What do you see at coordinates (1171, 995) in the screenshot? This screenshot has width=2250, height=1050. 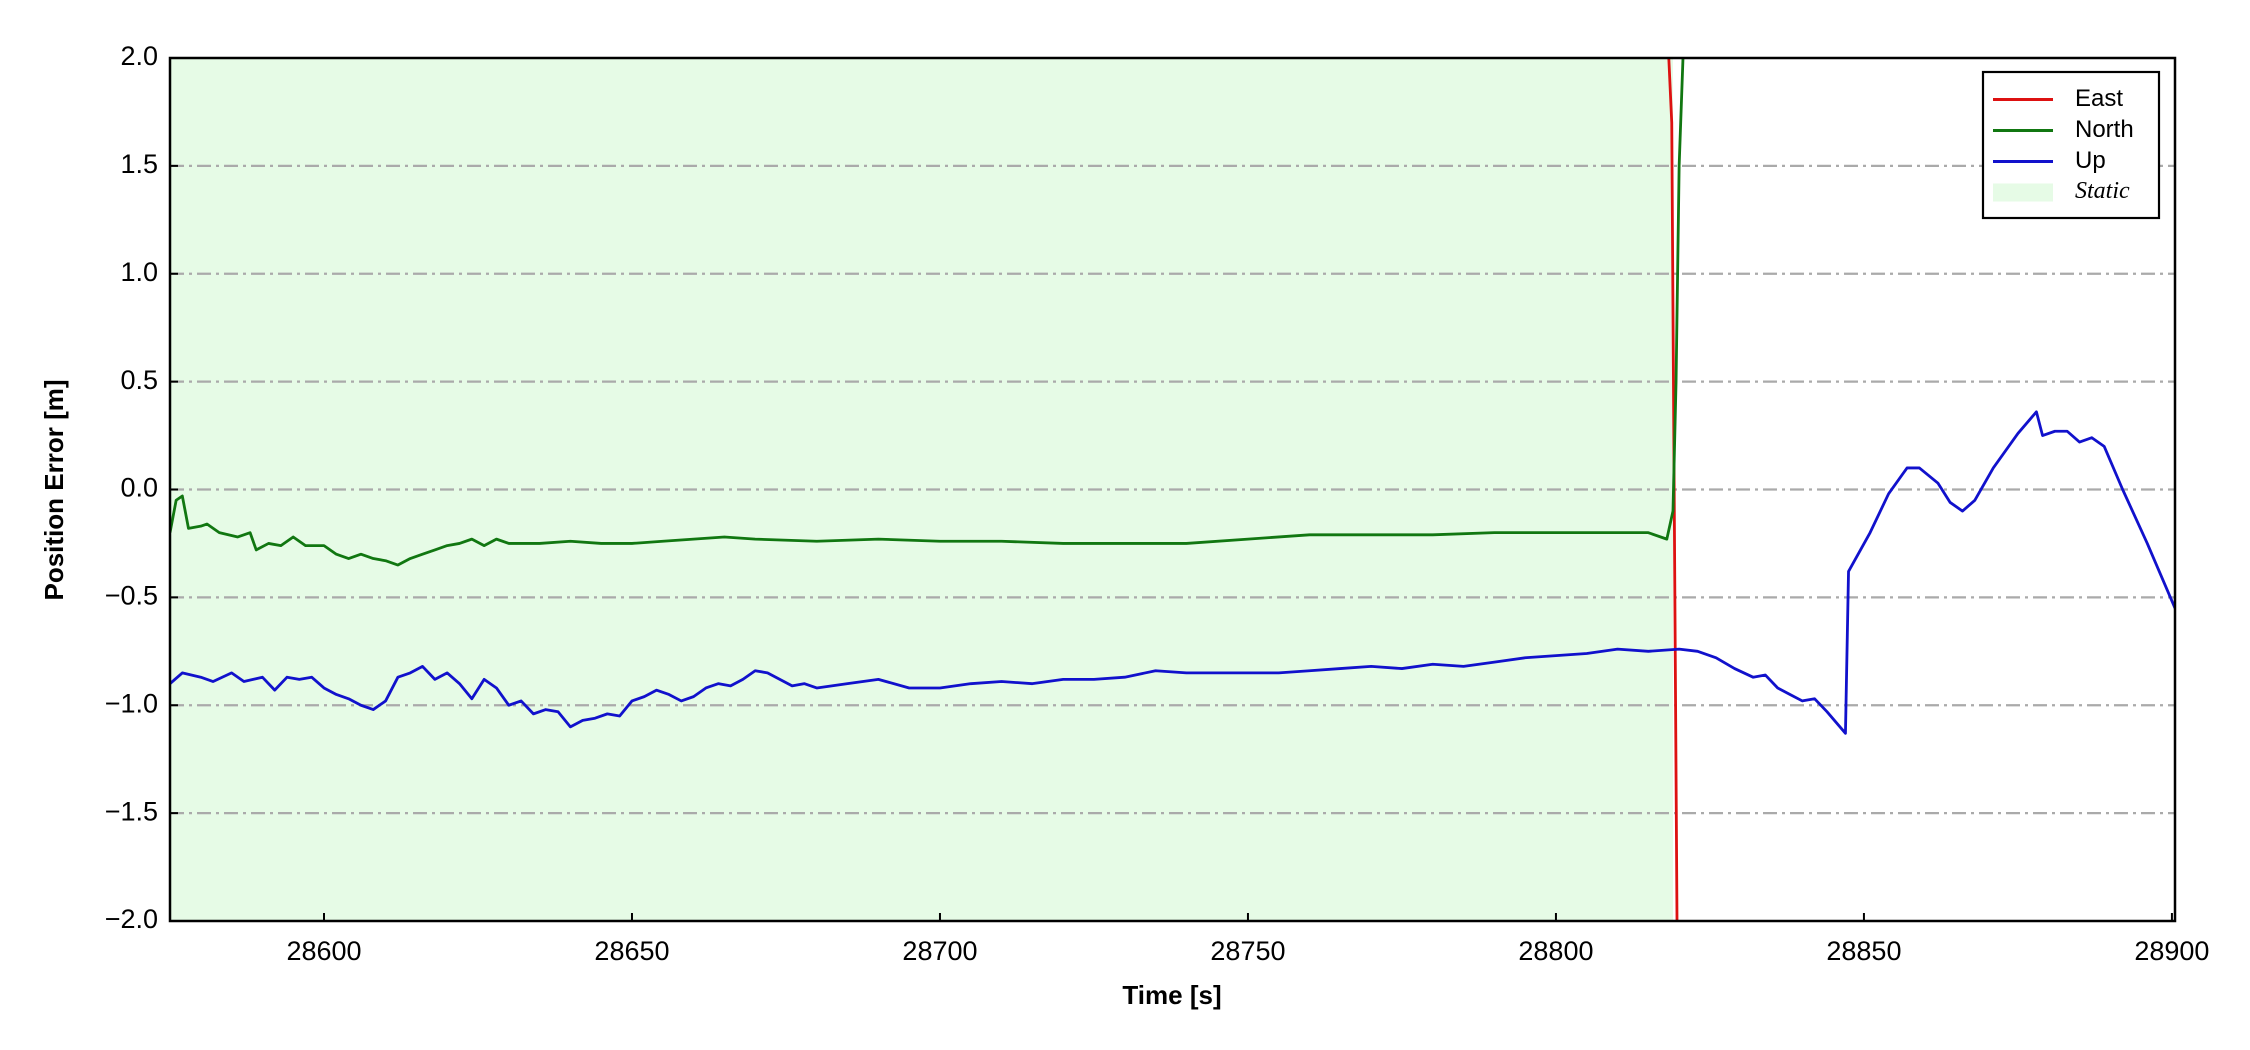 I see `x-axis-label: Time [s]` at bounding box center [1171, 995].